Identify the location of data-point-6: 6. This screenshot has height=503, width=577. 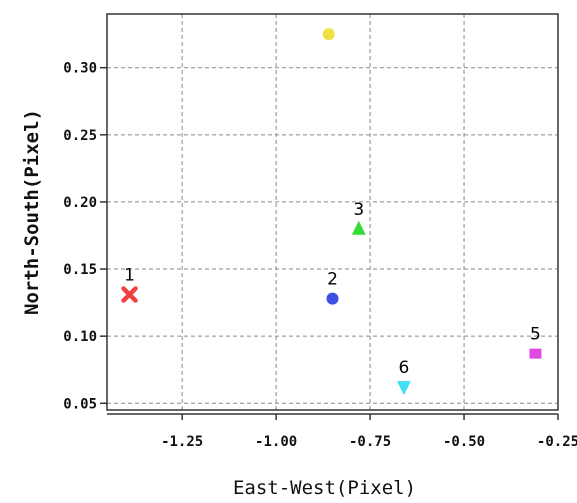
(403, 377).